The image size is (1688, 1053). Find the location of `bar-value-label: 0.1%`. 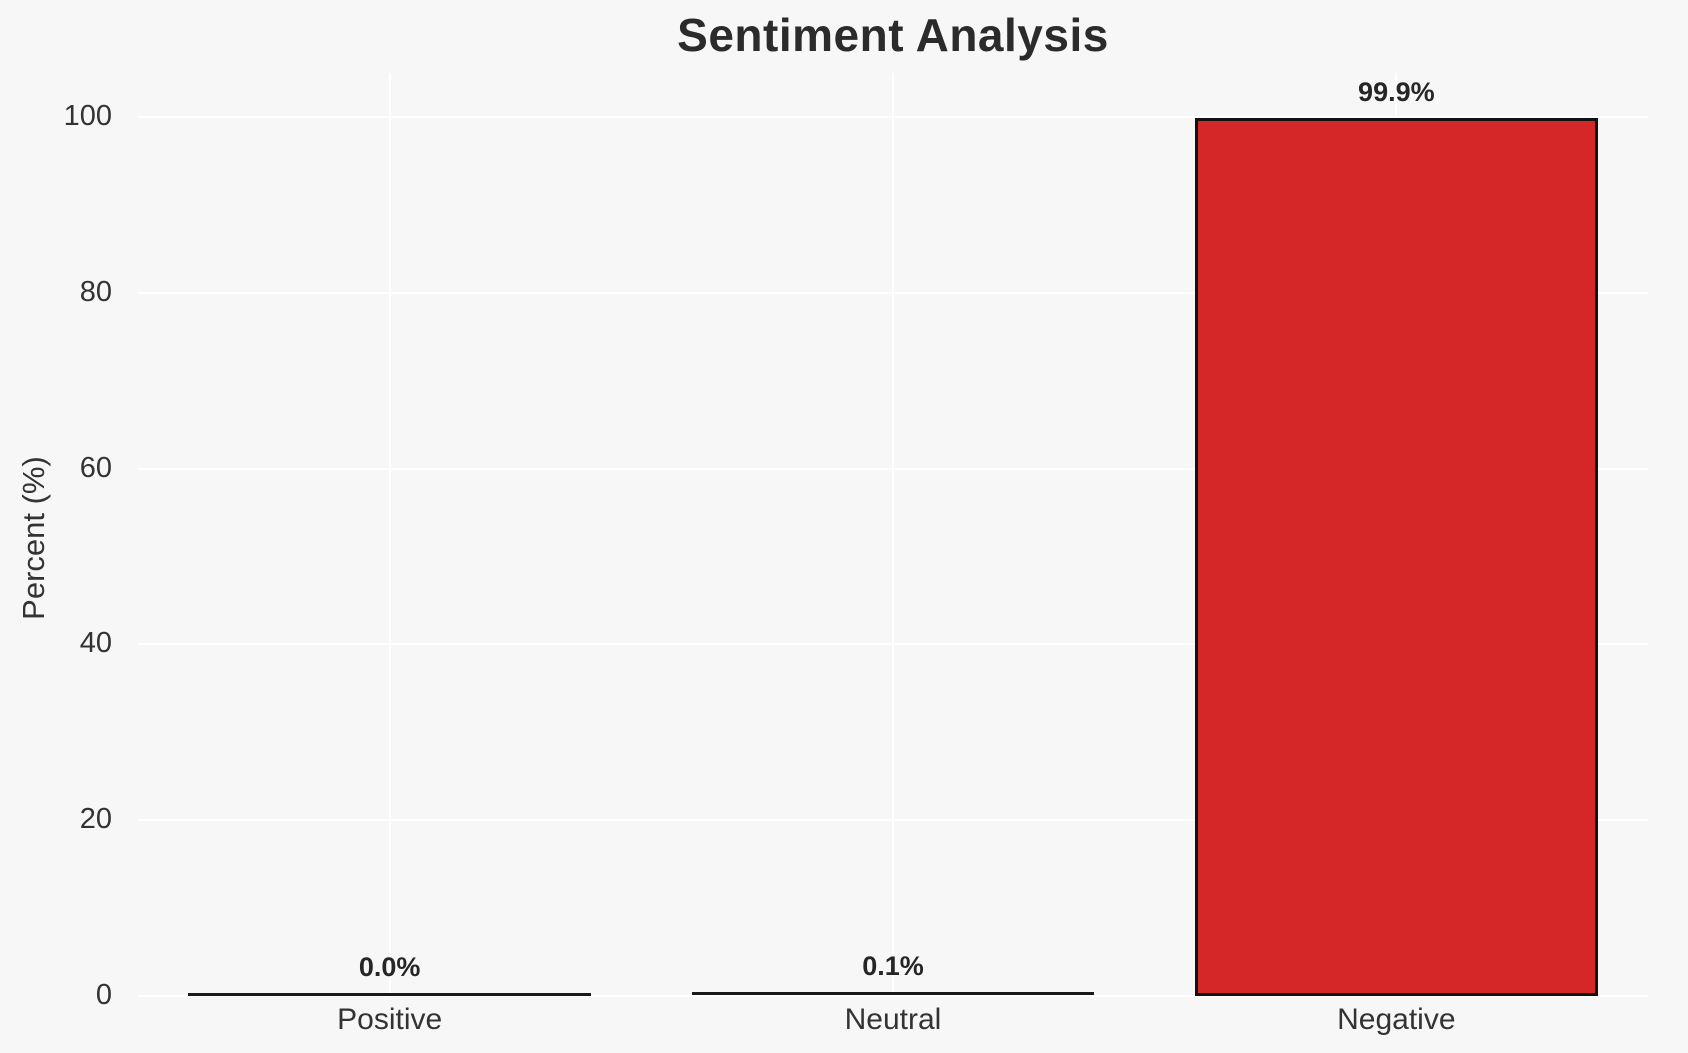

bar-value-label: 0.1% is located at coordinates (893, 966).